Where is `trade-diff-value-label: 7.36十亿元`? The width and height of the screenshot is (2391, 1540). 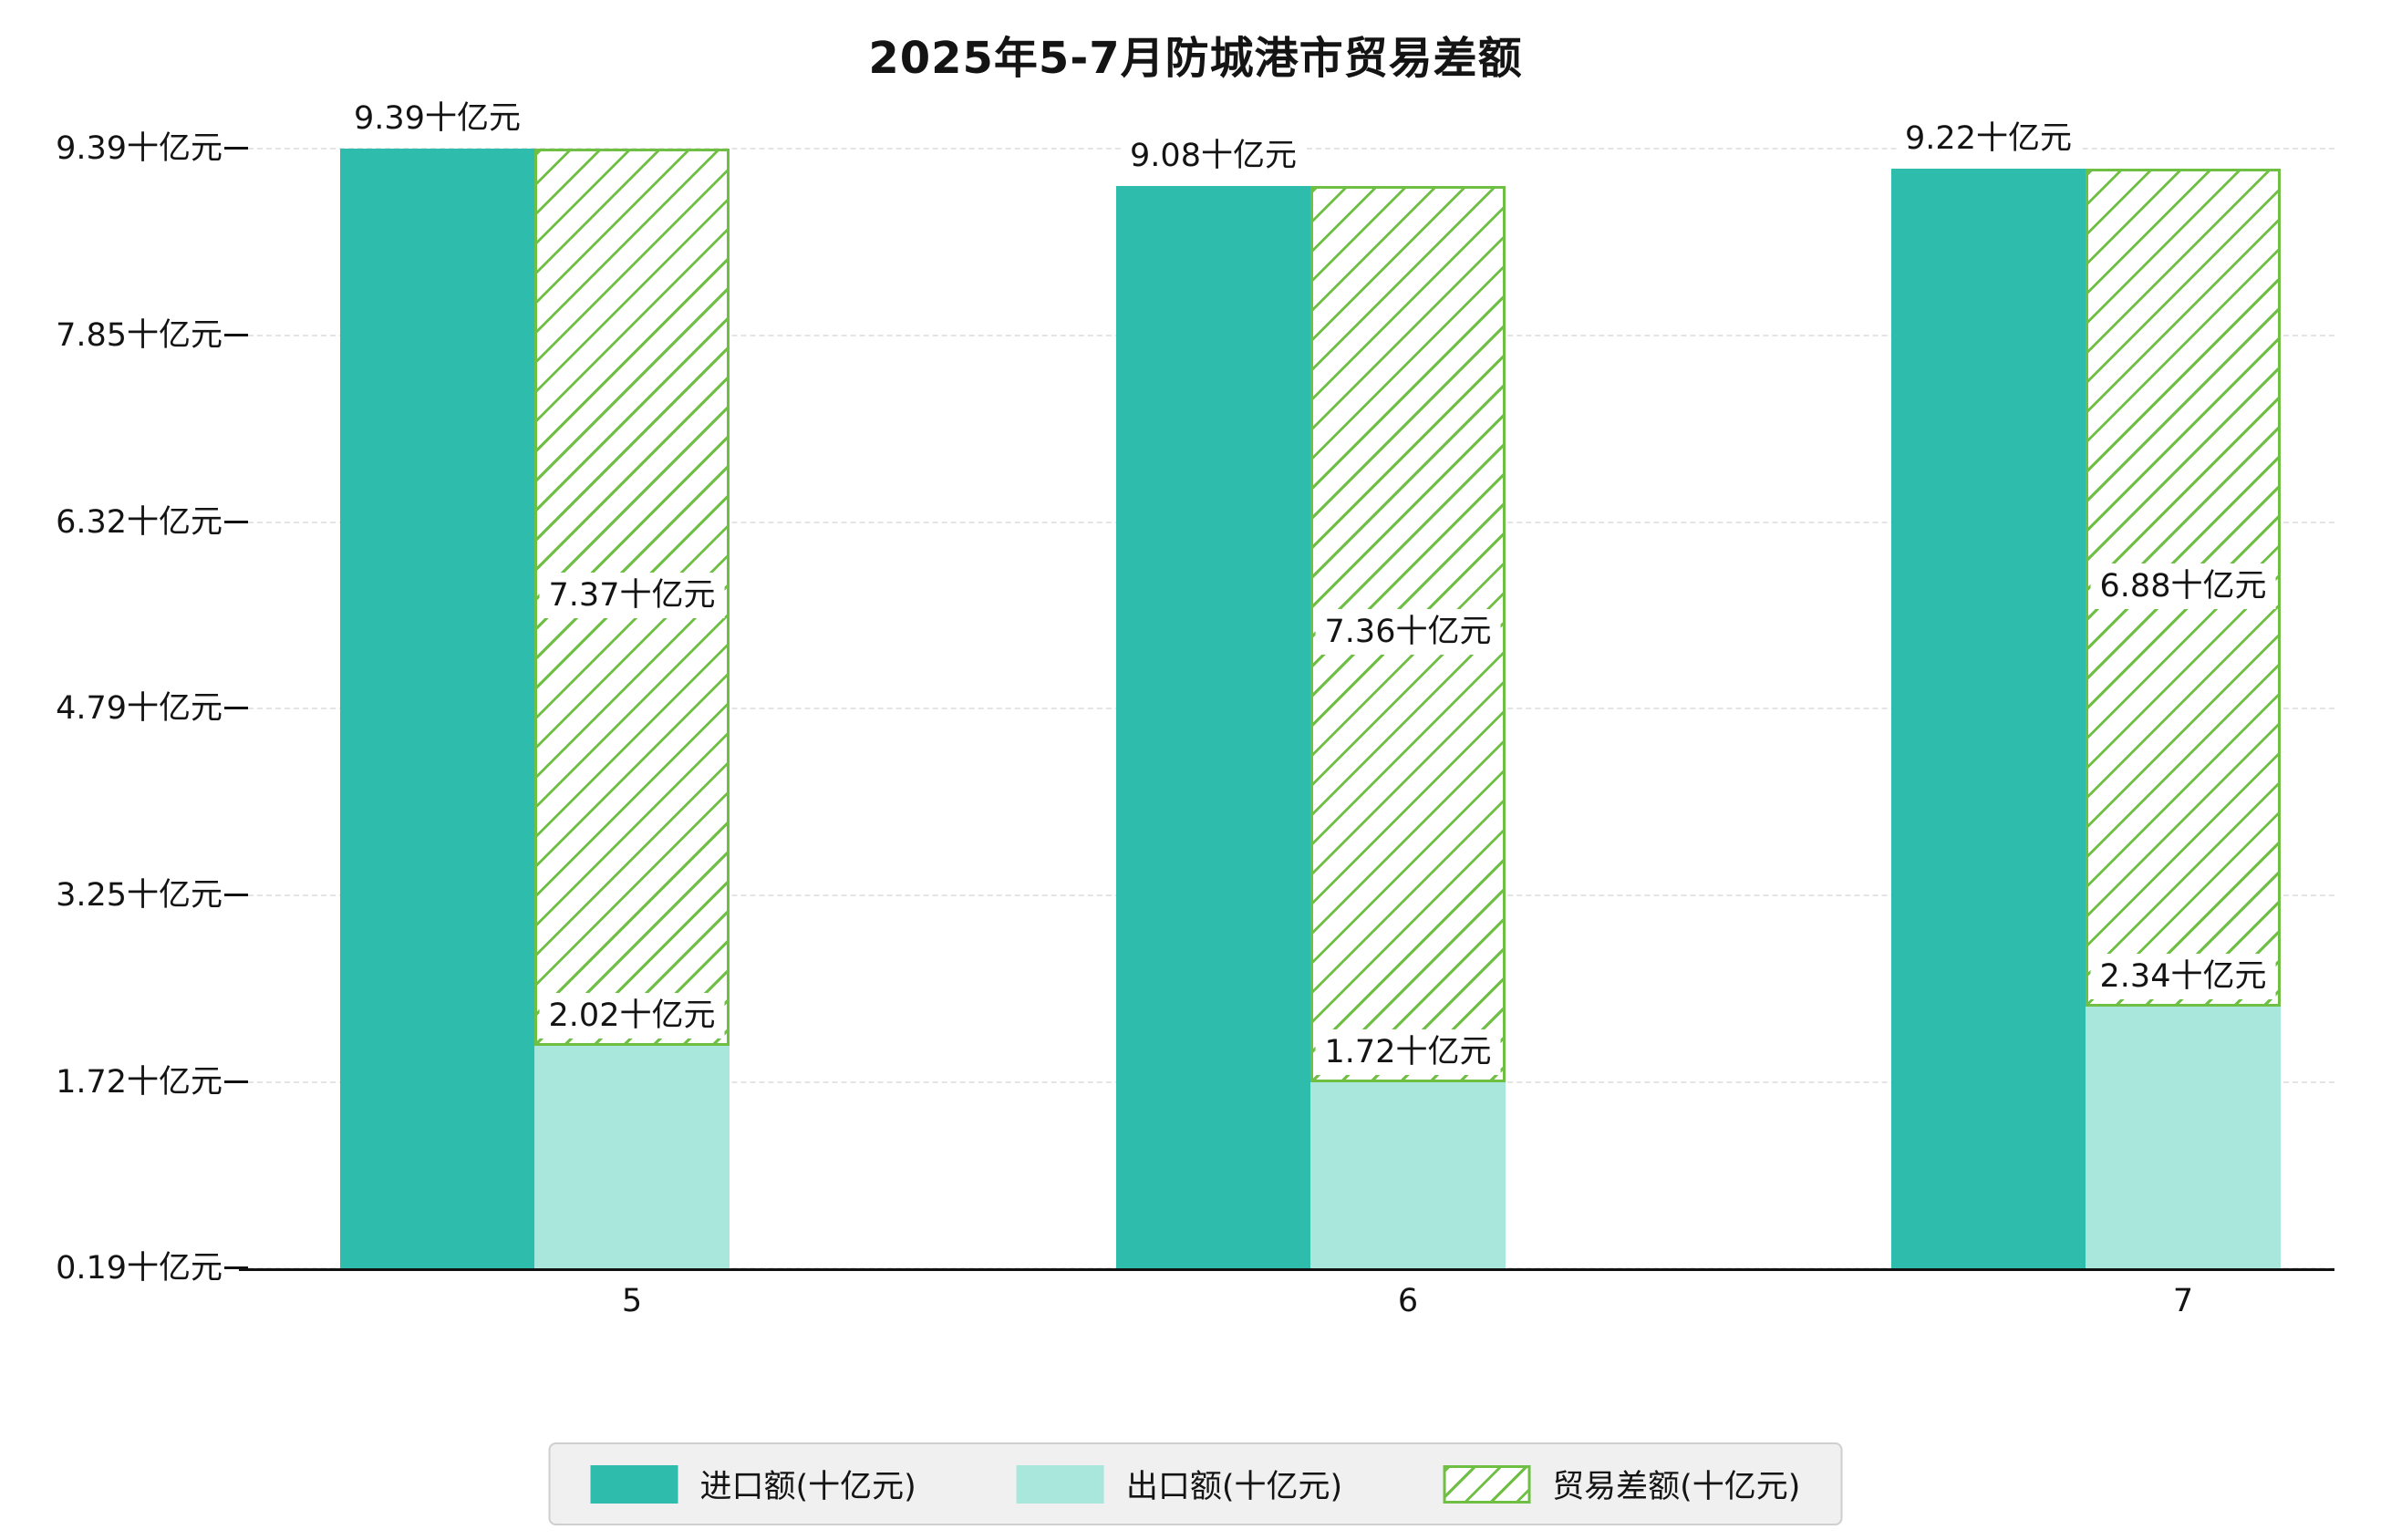
trade-diff-value-label: 7.36十亿元 is located at coordinates (1408, 632).